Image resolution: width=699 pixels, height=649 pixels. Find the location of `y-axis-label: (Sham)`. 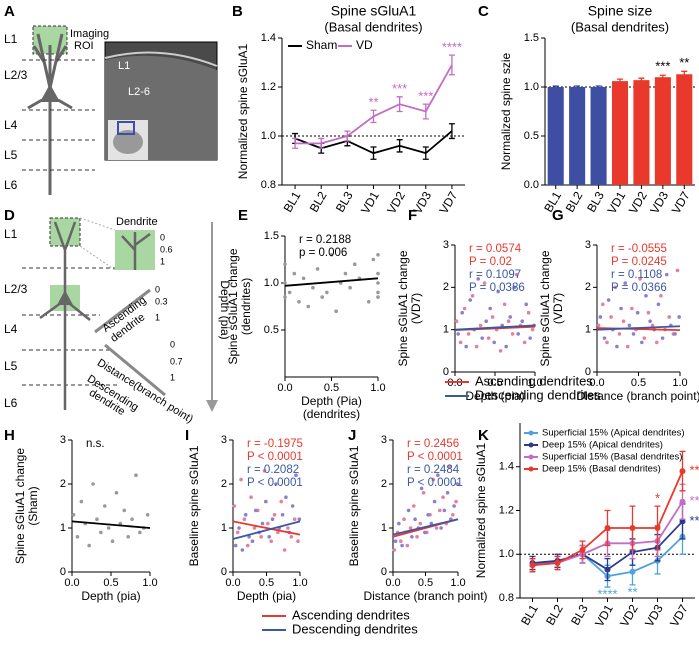

y-axis-label: (Sham) is located at coordinates (33, 505).